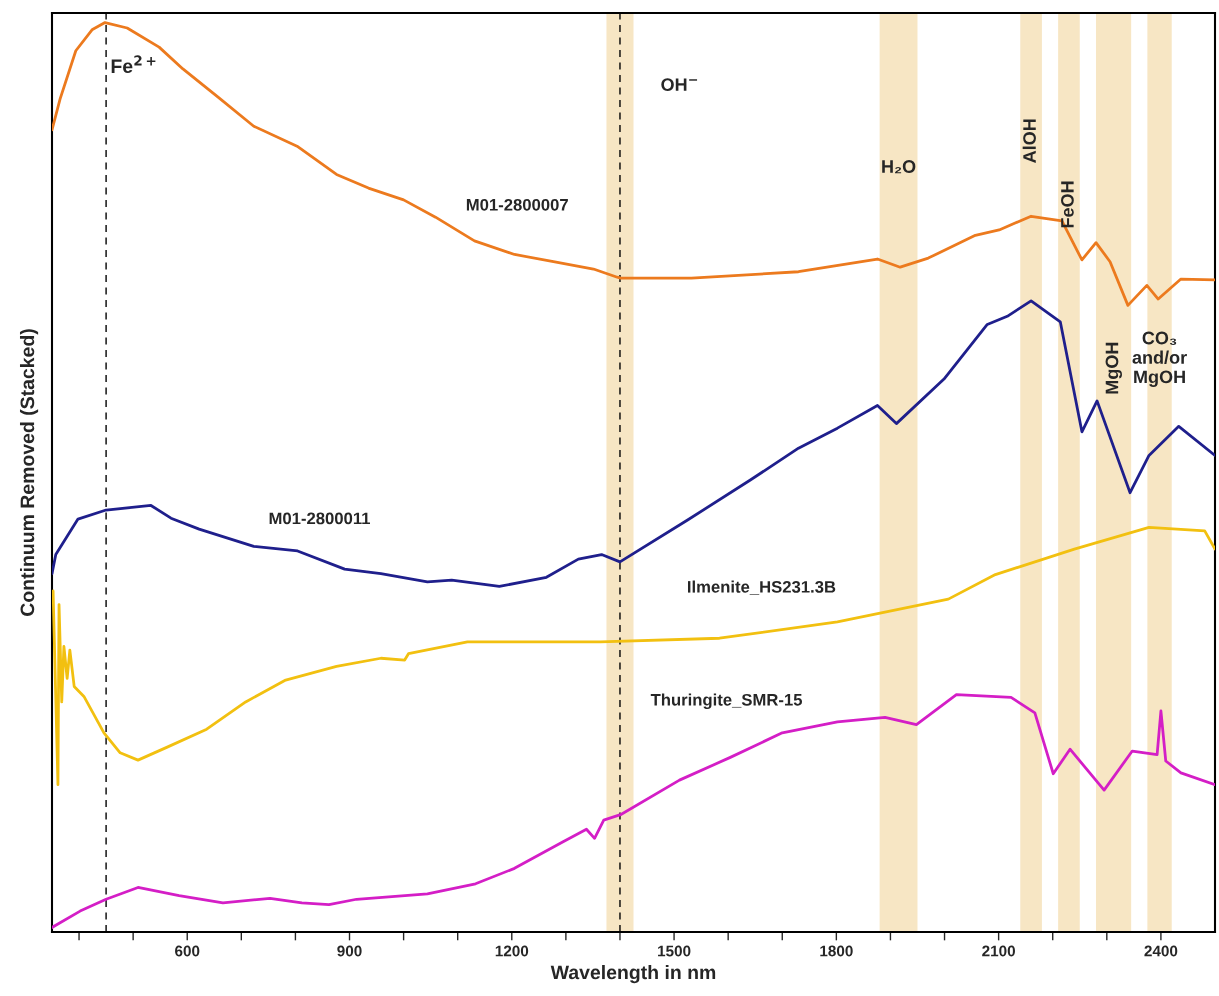 The width and height of the screenshot is (1219, 996). What do you see at coordinates (349, 951) in the screenshot?
I see `x-tick-label: 900` at bounding box center [349, 951].